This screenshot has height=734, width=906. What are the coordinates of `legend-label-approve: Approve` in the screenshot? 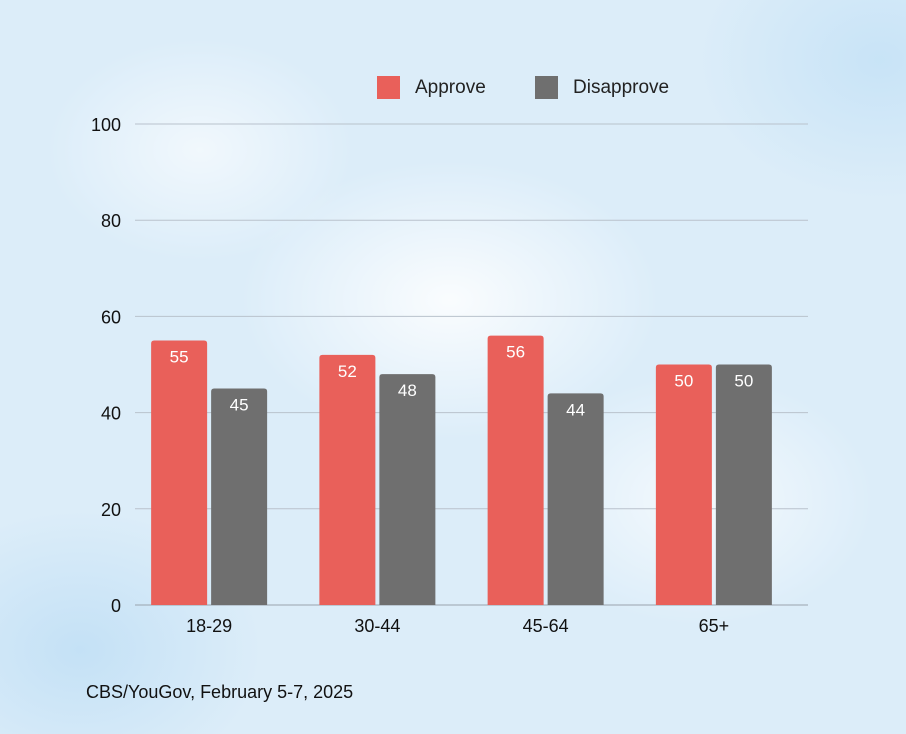 It's located at (450, 87).